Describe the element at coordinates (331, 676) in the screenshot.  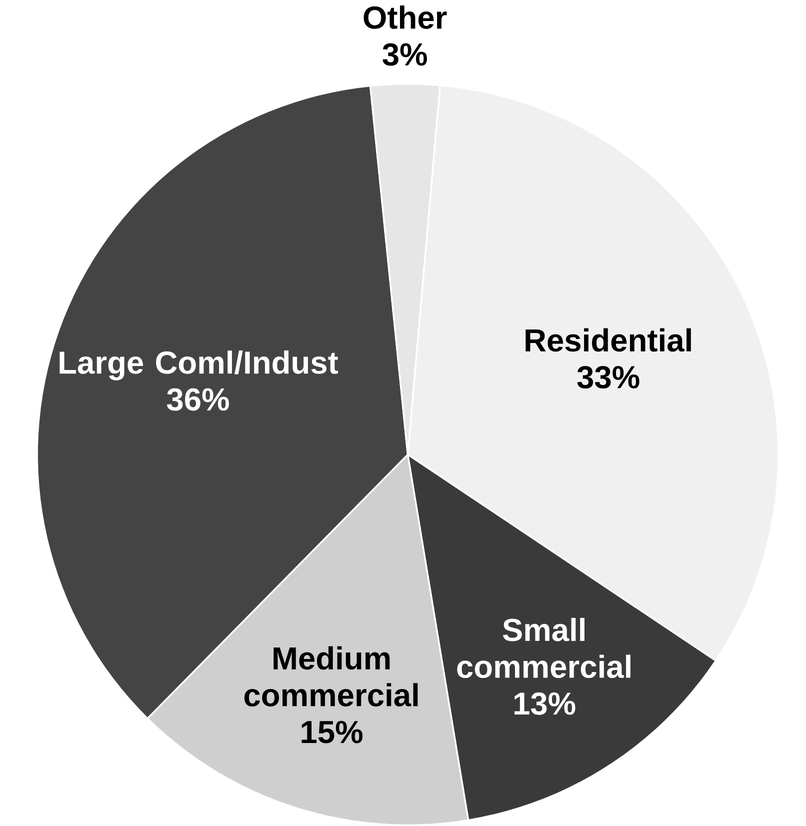
I see `slice-label: Medium commercial` at that location.